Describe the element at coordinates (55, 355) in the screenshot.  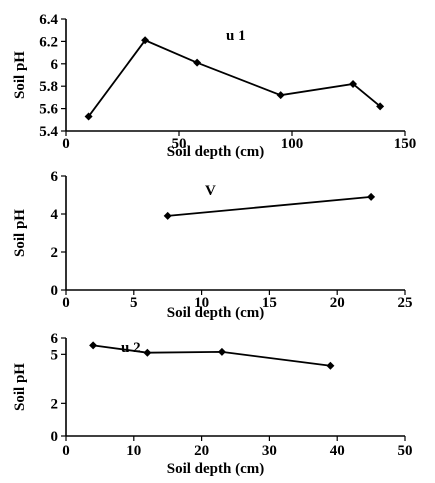
I see `y-tick-label: 5` at that location.